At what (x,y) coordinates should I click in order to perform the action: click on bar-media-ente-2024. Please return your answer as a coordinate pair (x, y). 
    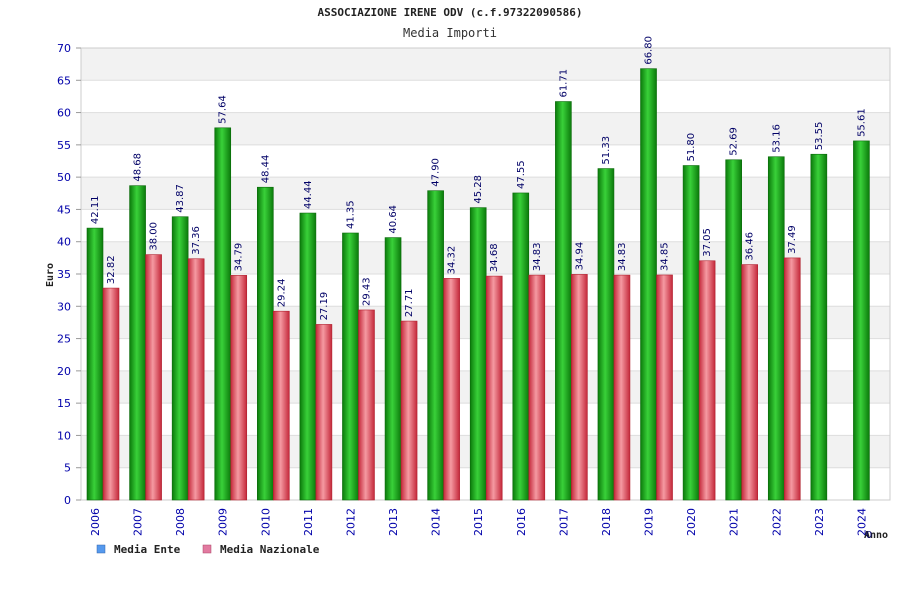
    Looking at the image, I should click on (861, 320).